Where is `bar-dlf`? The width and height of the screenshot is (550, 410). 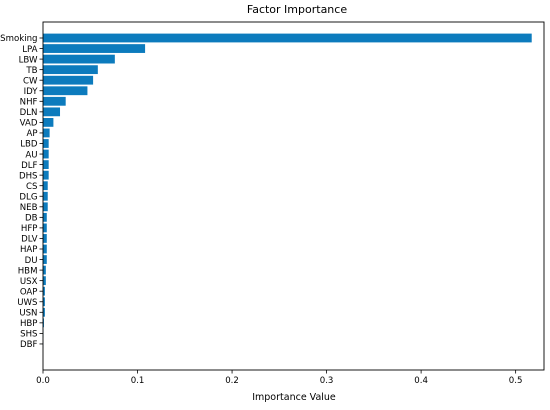 bar-dlf is located at coordinates (46, 164).